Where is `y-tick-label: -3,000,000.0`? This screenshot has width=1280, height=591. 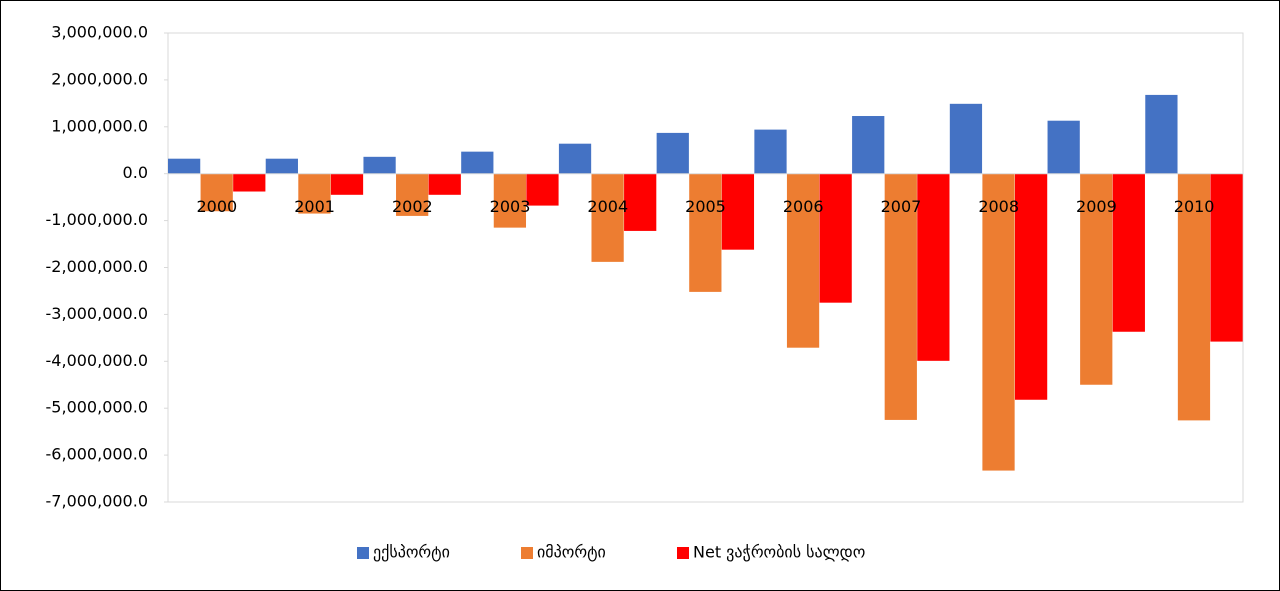 y-tick-label: -3,000,000.0 is located at coordinates (97, 313).